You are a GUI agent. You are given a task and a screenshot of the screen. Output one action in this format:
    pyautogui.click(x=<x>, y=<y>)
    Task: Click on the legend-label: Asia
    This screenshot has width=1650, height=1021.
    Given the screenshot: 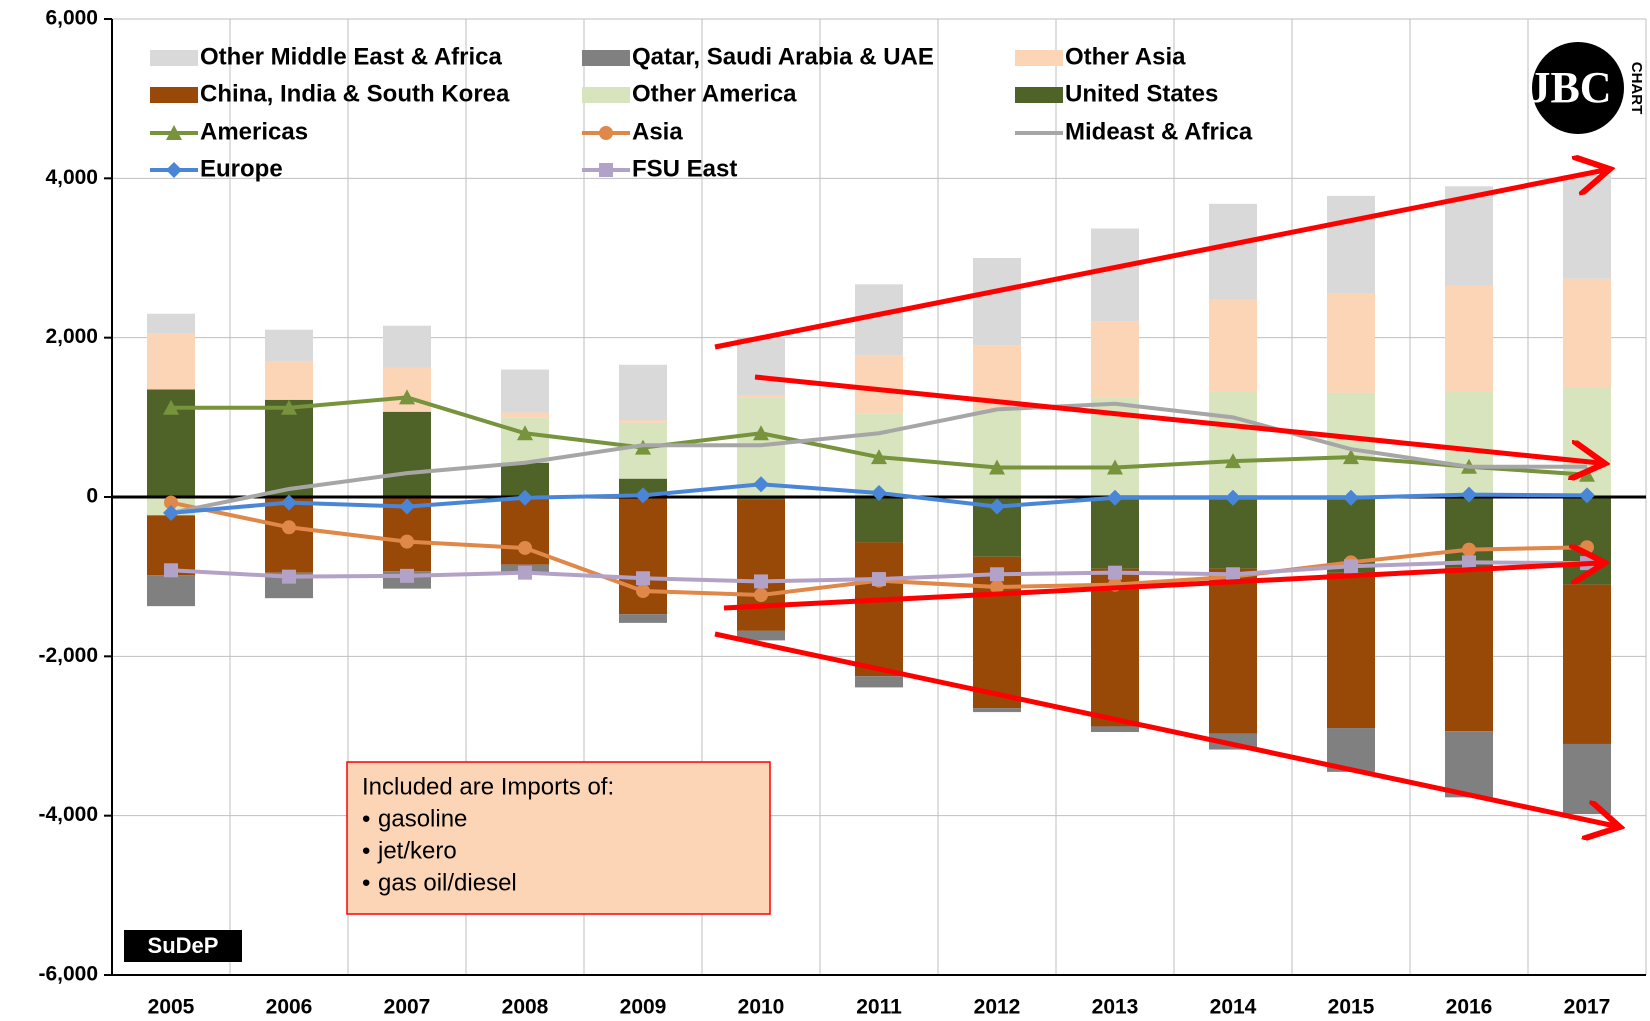 What is the action you would take?
    pyautogui.click(x=657, y=131)
    